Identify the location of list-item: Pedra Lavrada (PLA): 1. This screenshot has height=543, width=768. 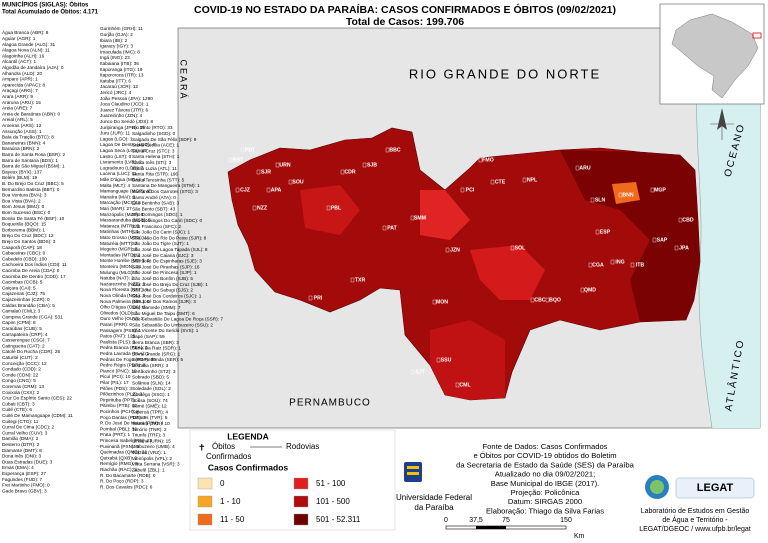
(125, 353).